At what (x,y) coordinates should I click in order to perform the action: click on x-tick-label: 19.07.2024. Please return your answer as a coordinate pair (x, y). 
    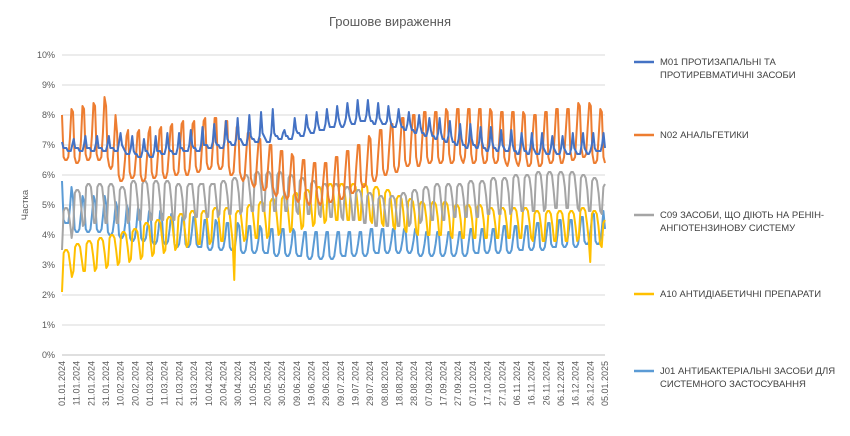
    Looking at the image, I should click on (356, 383).